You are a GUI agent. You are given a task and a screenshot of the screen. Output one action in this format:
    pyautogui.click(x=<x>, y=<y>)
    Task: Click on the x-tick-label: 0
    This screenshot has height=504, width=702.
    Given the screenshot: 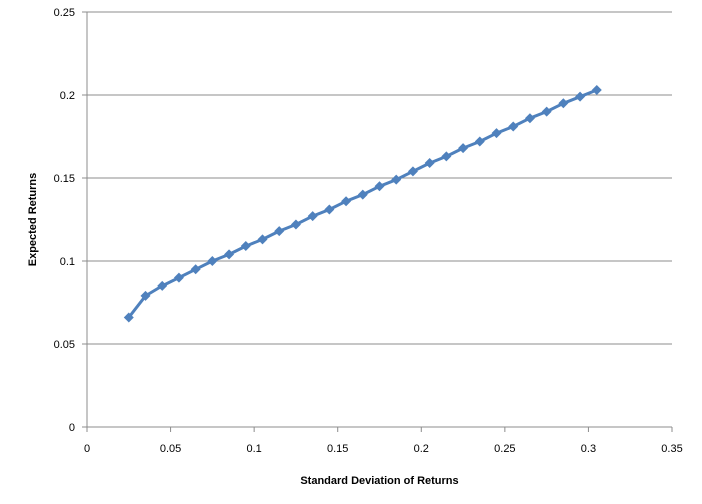 What is the action you would take?
    pyautogui.click(x=87, y=449)
    